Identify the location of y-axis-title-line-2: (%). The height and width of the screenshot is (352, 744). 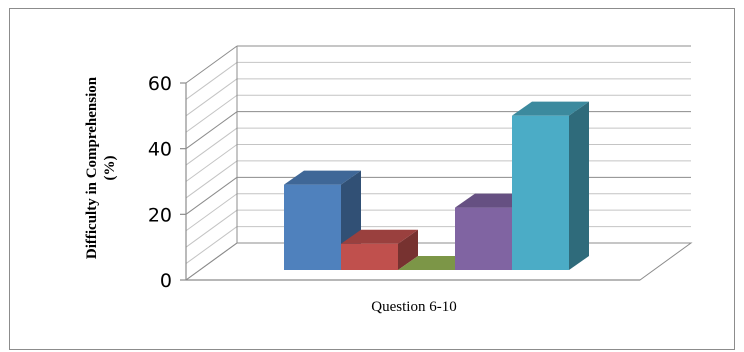
(110, 168).